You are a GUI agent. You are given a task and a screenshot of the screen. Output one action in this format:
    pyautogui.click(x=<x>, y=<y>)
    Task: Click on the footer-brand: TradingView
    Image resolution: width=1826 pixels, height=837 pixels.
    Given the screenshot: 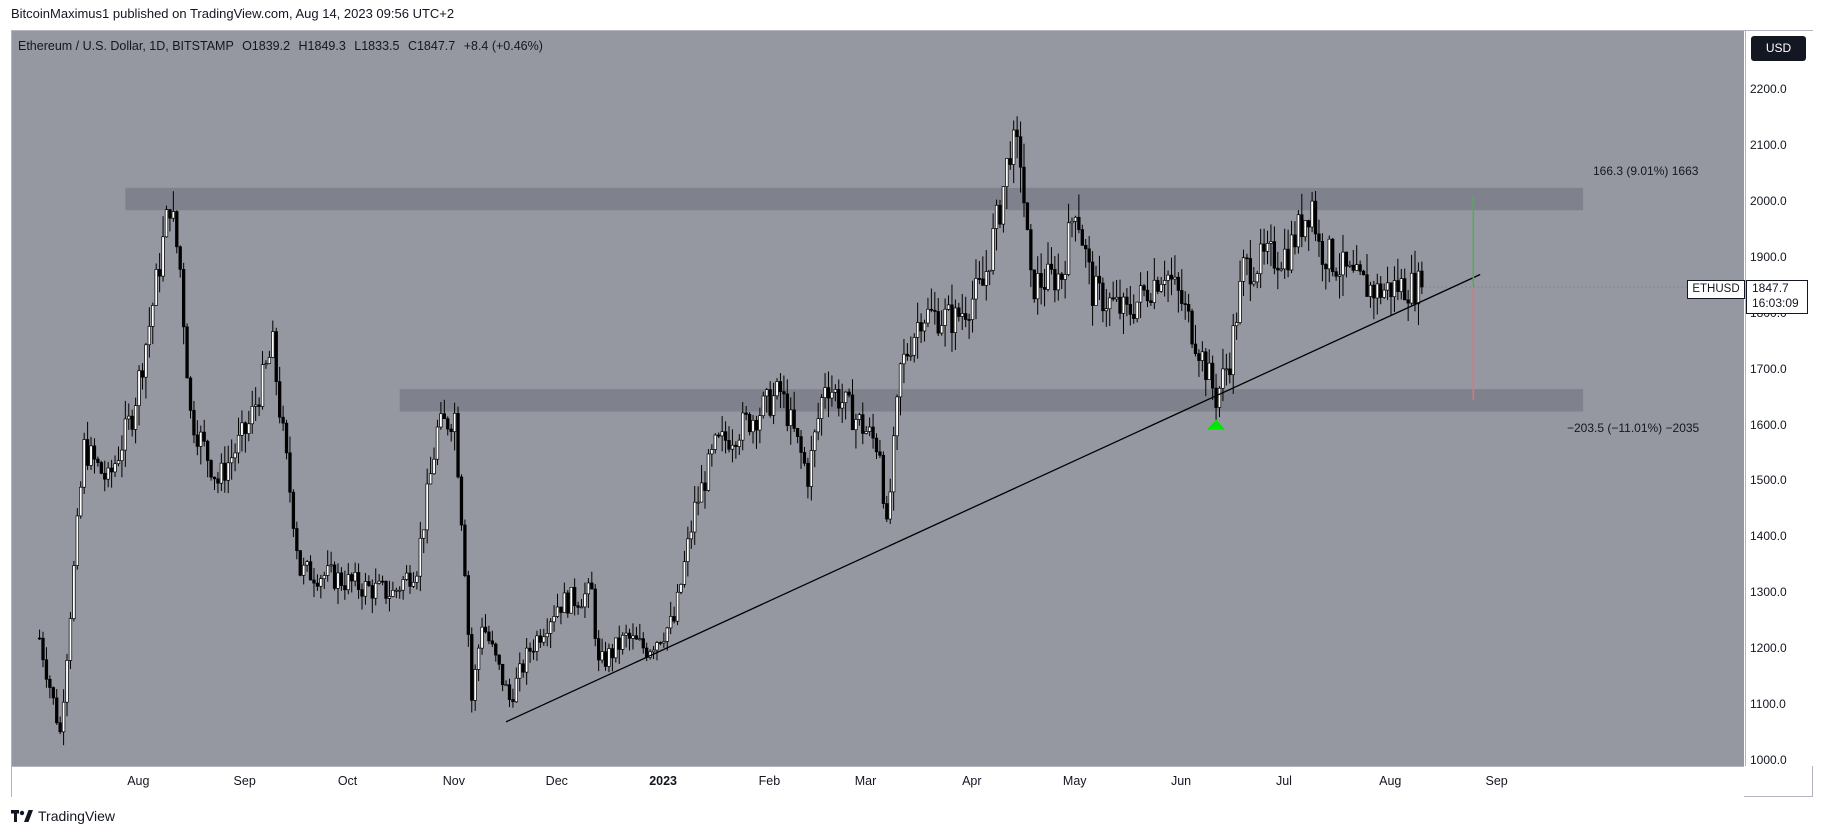 What is the action you would take?
    pyautogui.click(x=63, y=816)
    